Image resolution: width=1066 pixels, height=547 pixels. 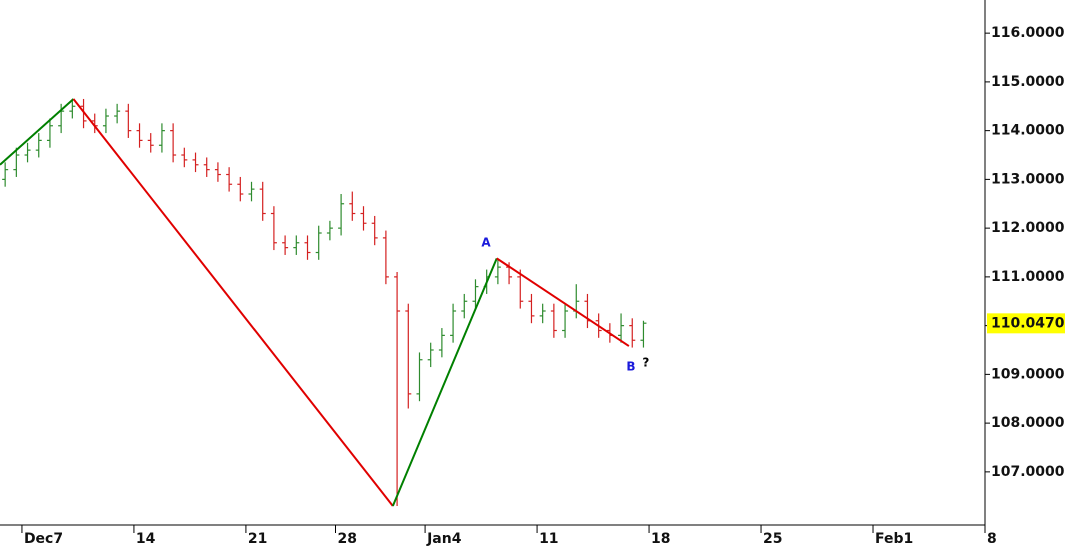 I want to click on y-tick-label: 108.0000, so click(x=1028, y=423).